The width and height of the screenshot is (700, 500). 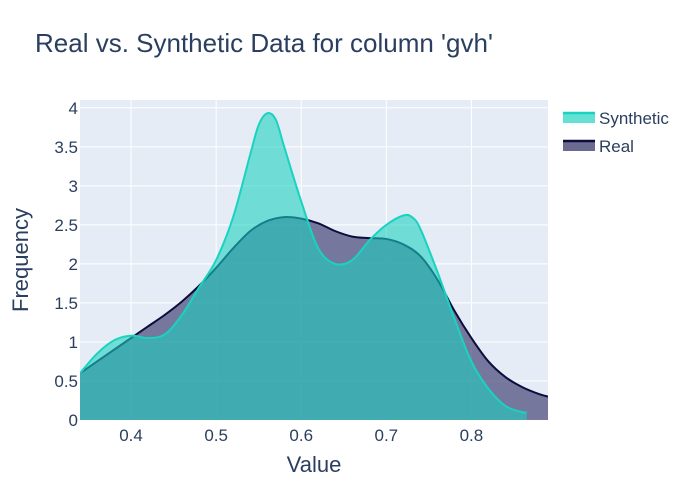 I want to click on legend-item-real: Real, so click(x=598, y=146).